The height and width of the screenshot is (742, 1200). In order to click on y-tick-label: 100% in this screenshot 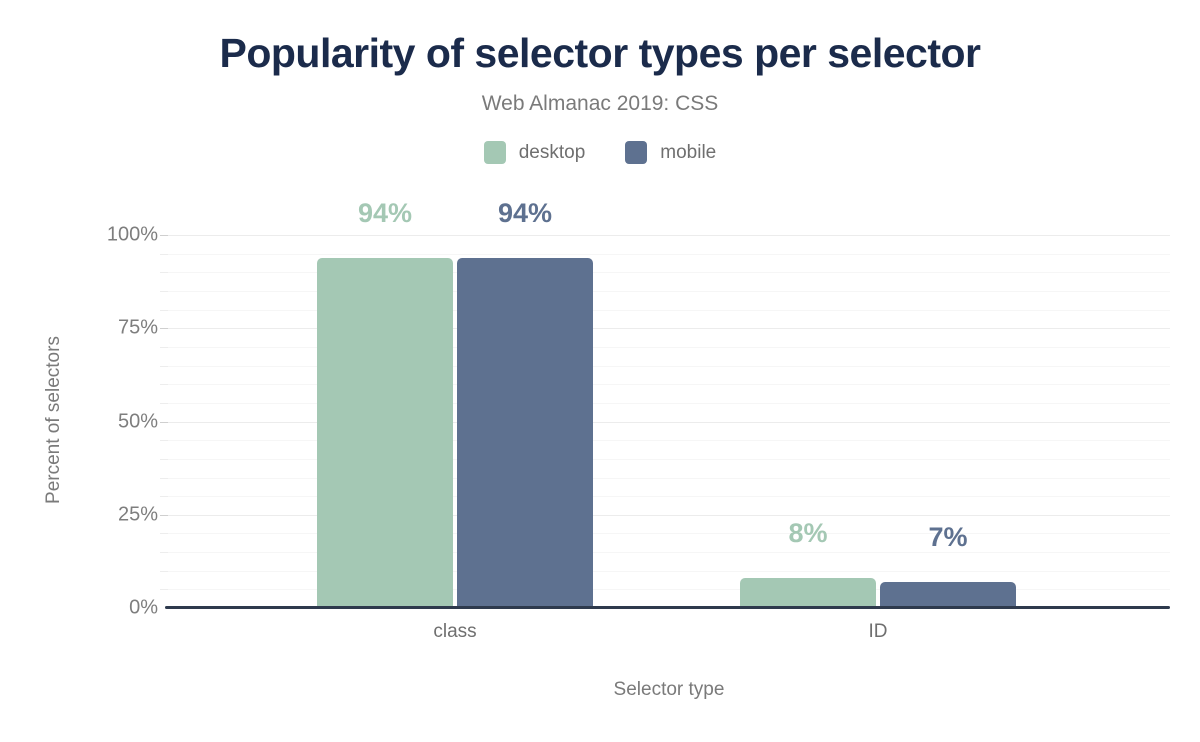, I will do `click(132, 234)`.